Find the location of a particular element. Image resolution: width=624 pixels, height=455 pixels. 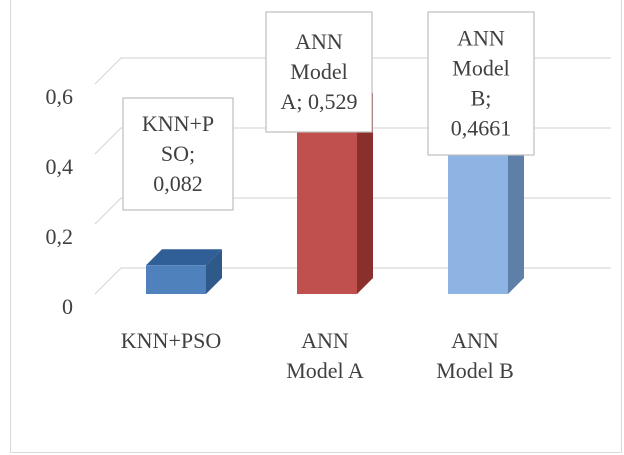

data-label: KNN+P SO; 0,082 is located at coordinates (178, 153).